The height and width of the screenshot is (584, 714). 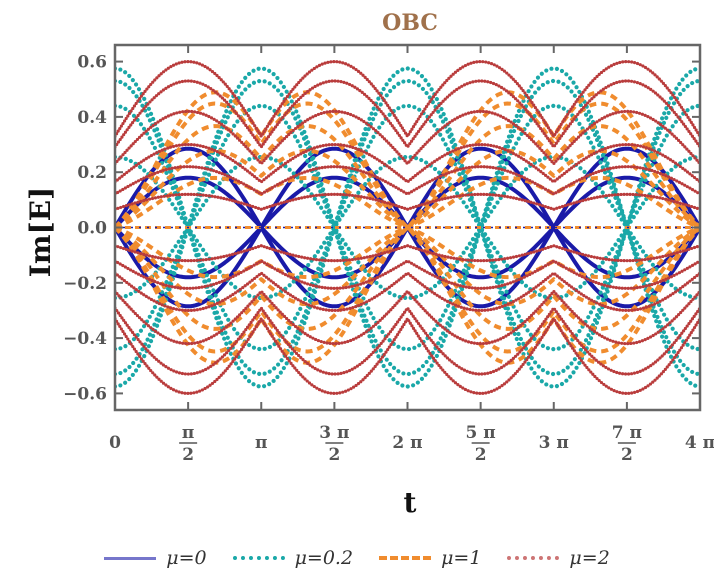 What do you see at coordinates (461, 558) in the screenshot?
I see `legend-label: μ=1` at bounding box center [461, 558].